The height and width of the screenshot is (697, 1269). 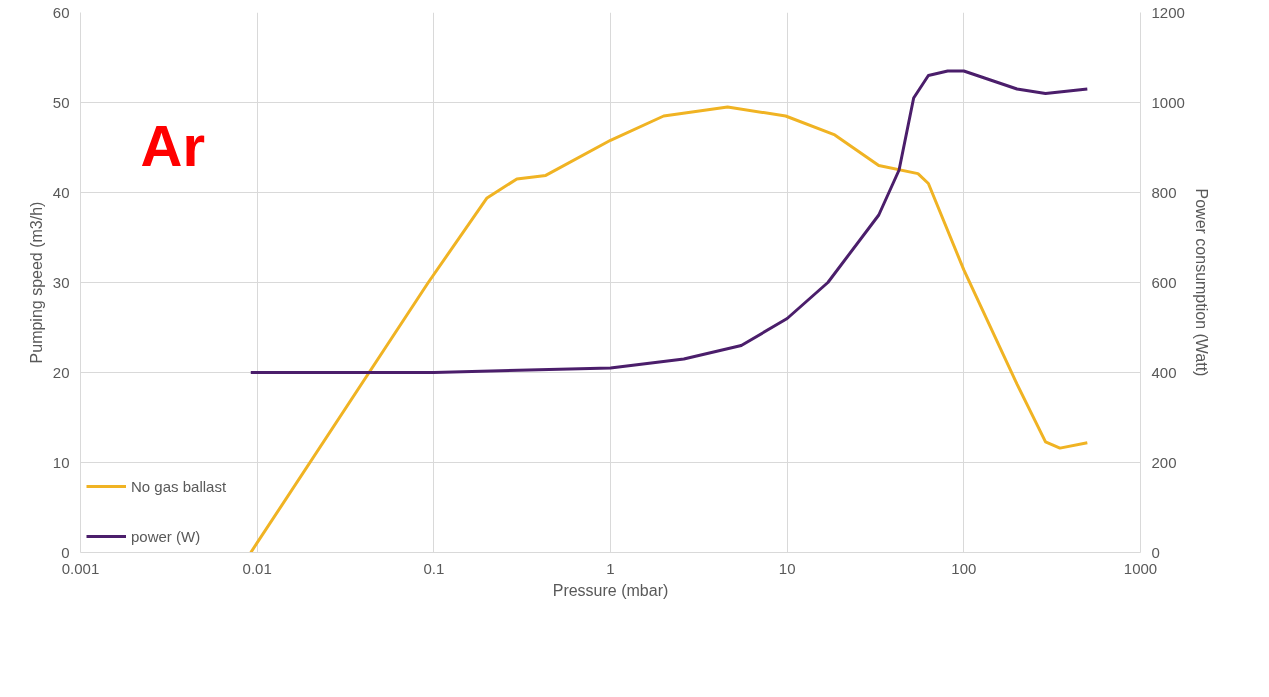 What do you see at coordinates (1164, 192) in the screenshot?
I see `y2-tick-label: 800` at bounding box center [1164, 192].